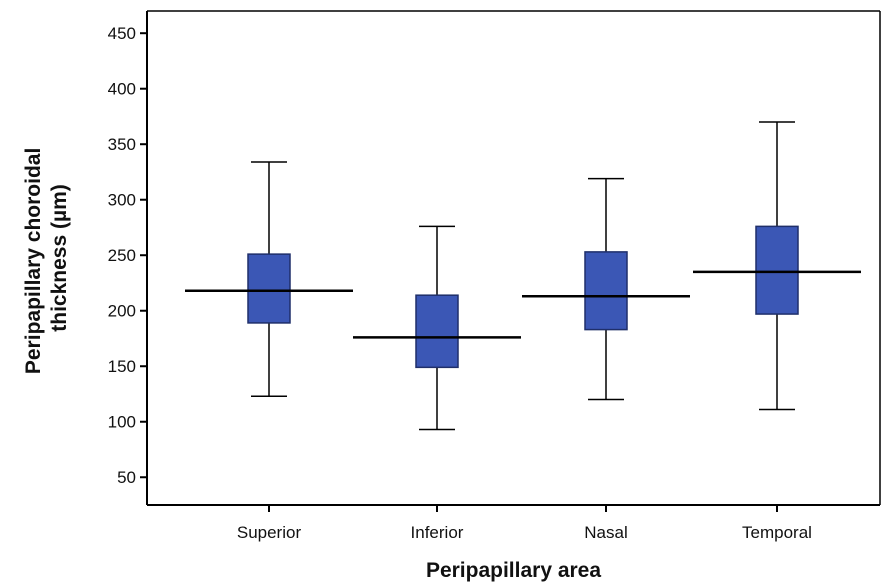 The height and width of the screenshot is (587, 886). Describe the element at coordinates (122, 311) in the screenshot. I see `y-tick-label: 200` at that location.